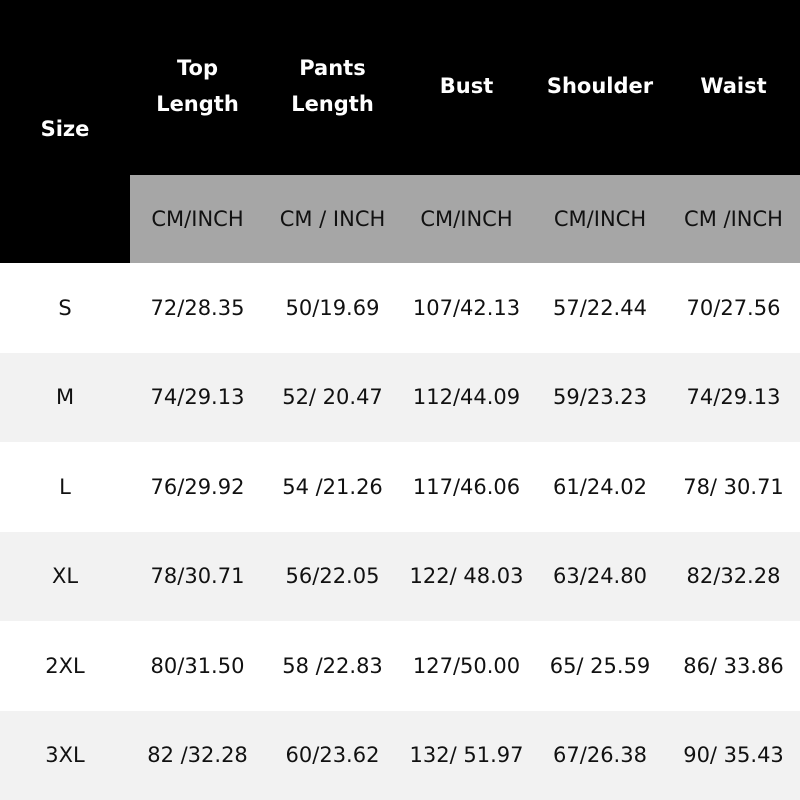  Describe the element at coordinates (332, 87) in the screenshot. I see `header-column: Pants Length` at that location.